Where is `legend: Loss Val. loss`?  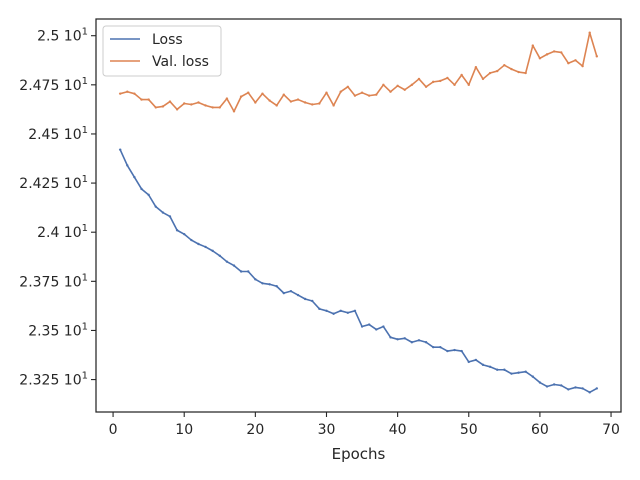
legend: Loss Val. loss is located at coordinates (162, 51).